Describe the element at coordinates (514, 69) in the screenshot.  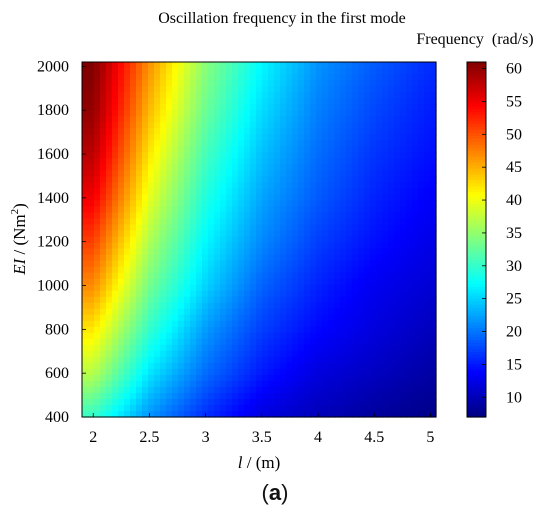
I see `colorbar-tick-label: 60` at that location.